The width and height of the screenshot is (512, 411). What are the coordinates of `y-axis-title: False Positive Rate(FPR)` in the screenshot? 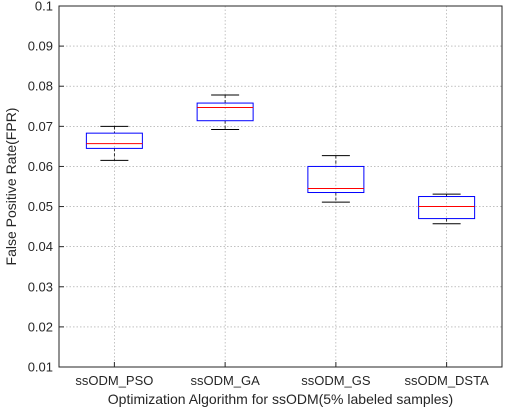 It's located at (11, 187).